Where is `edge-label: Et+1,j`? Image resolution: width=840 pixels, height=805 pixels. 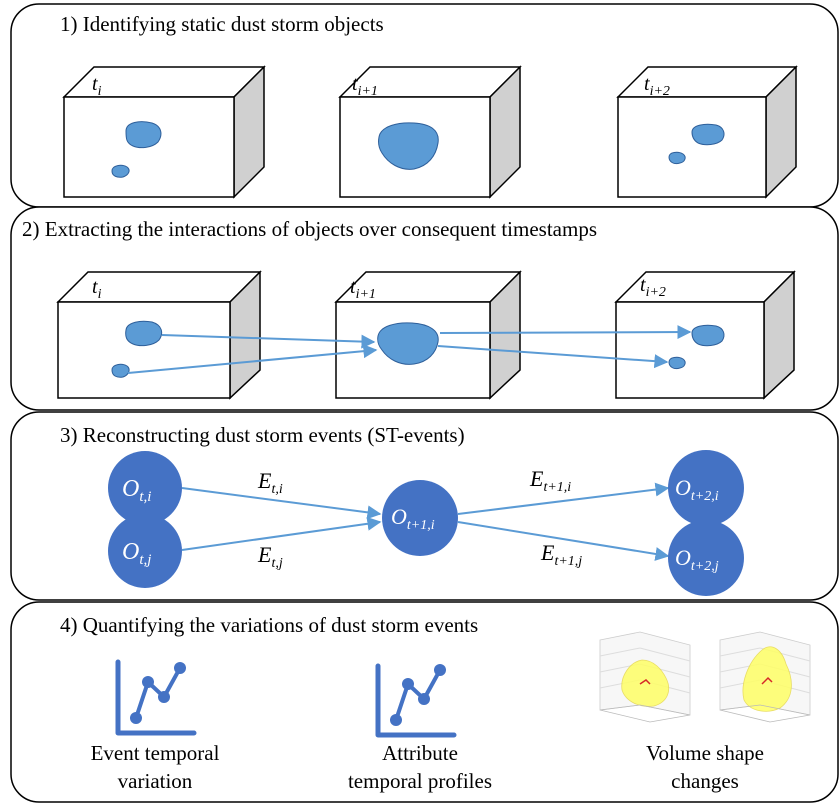 edge-label: Et+1,j is located at coordinates (561, 554).